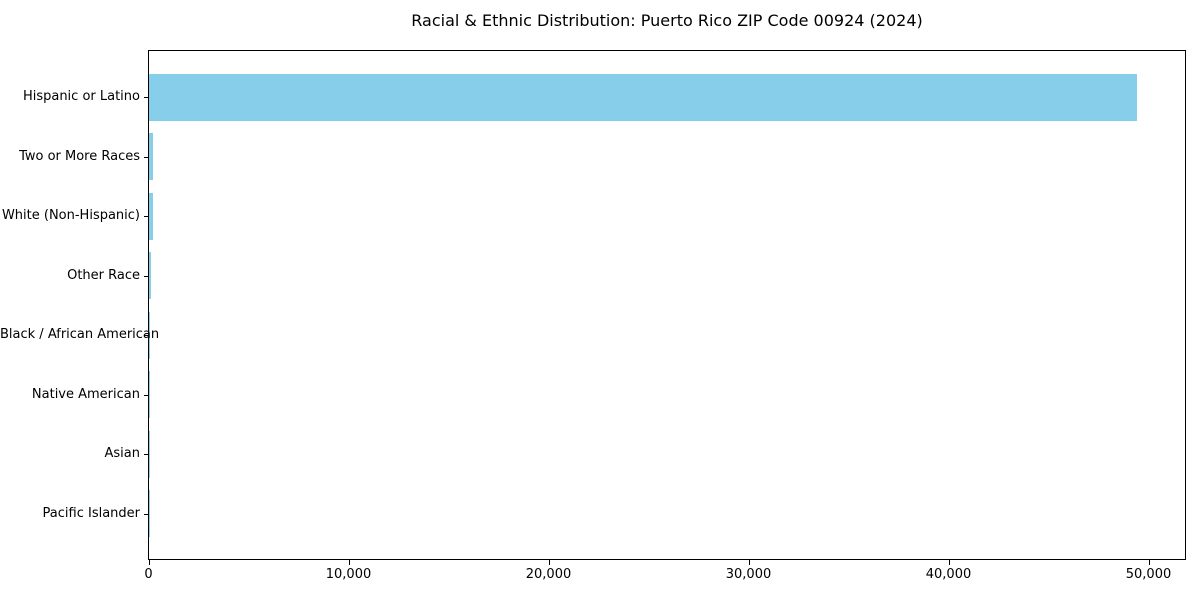 This screenshot has height=600, width=1200. Describe the element at coordinates (151, 156) in the screenshot. I see `bar-two-or-more-races` at that location.